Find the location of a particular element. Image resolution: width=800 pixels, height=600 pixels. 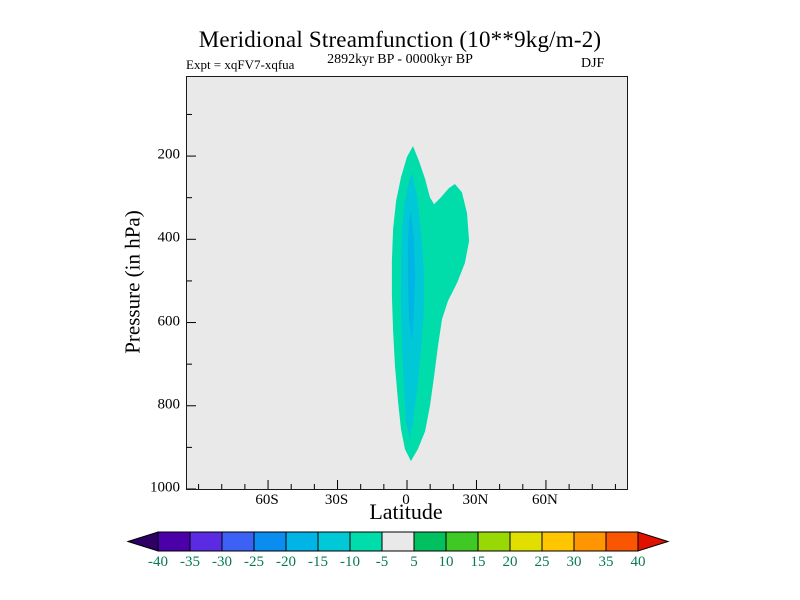

colorbar-label-40: 40 is located at coordinates (638, 562).